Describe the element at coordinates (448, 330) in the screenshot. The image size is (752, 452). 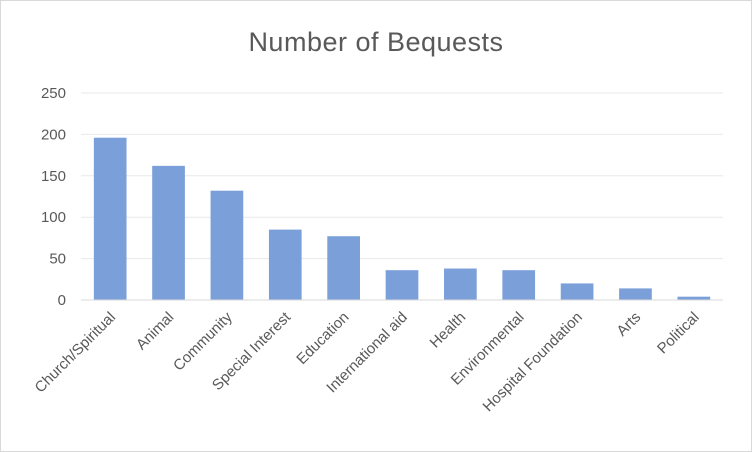
I see `x-tick-label: Health` at that location.